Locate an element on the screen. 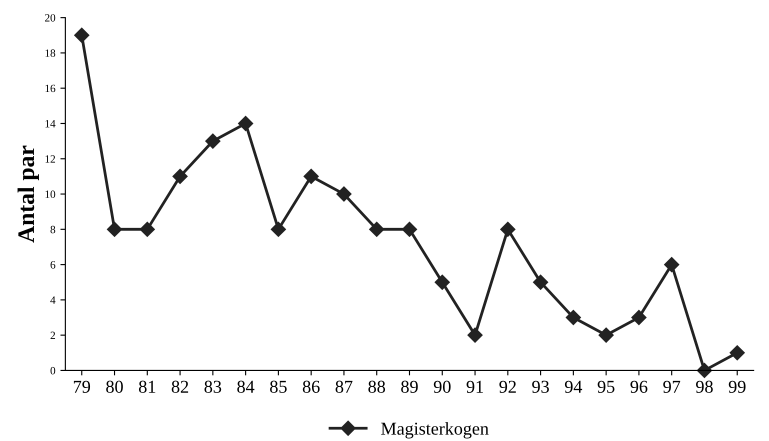 This screenshot has height=441, width=769. x-tick-label: 85 is located at coordinates (278, 386).